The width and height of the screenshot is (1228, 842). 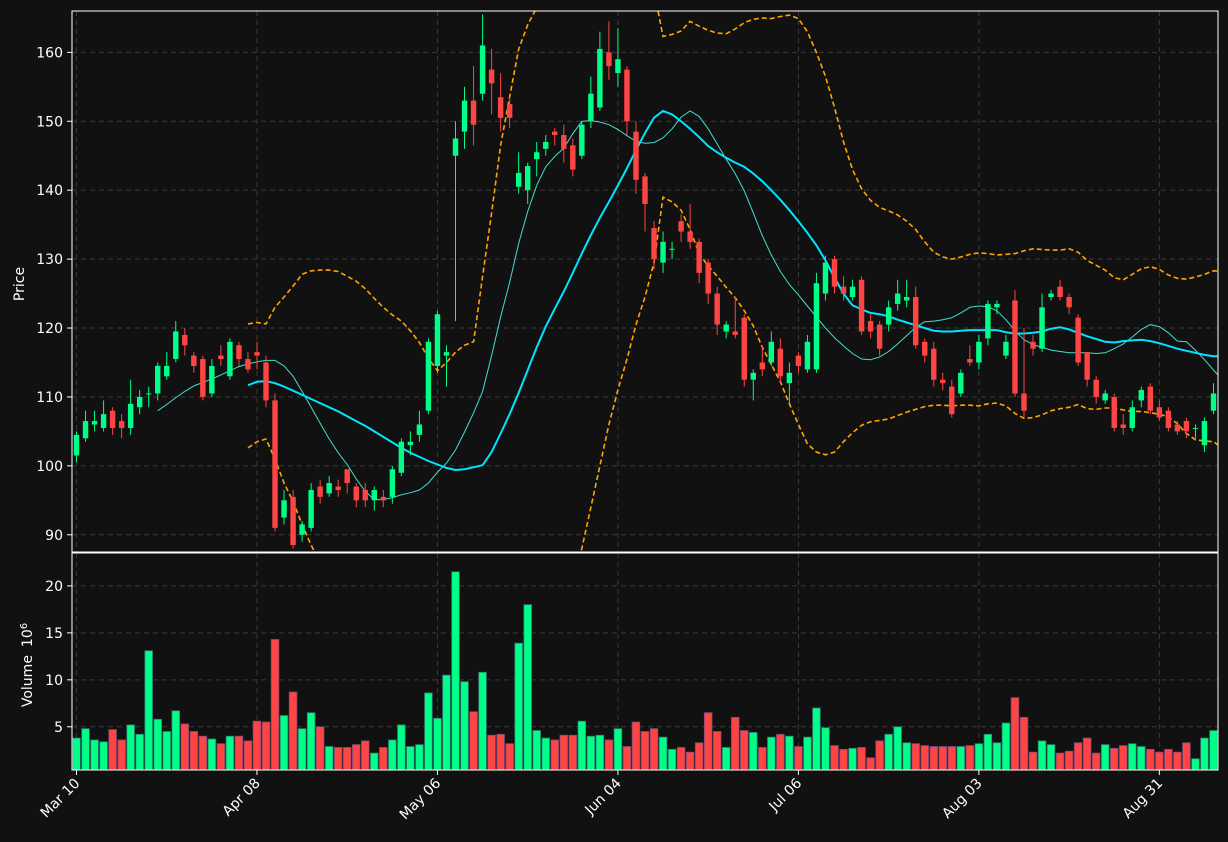 I want to click on volume-axis-title-scale: 10, so click(x=28, y=638).